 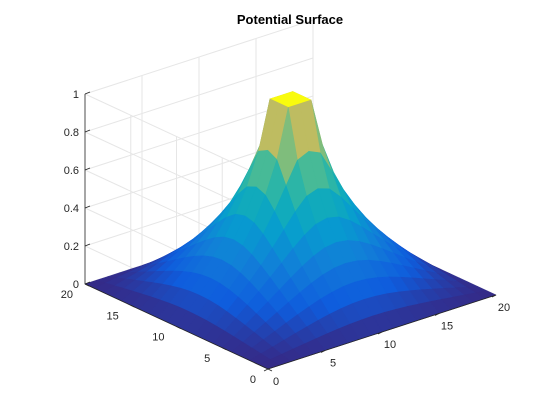 I want to click on x-tick-label: 20, so click(x=504, y=308).